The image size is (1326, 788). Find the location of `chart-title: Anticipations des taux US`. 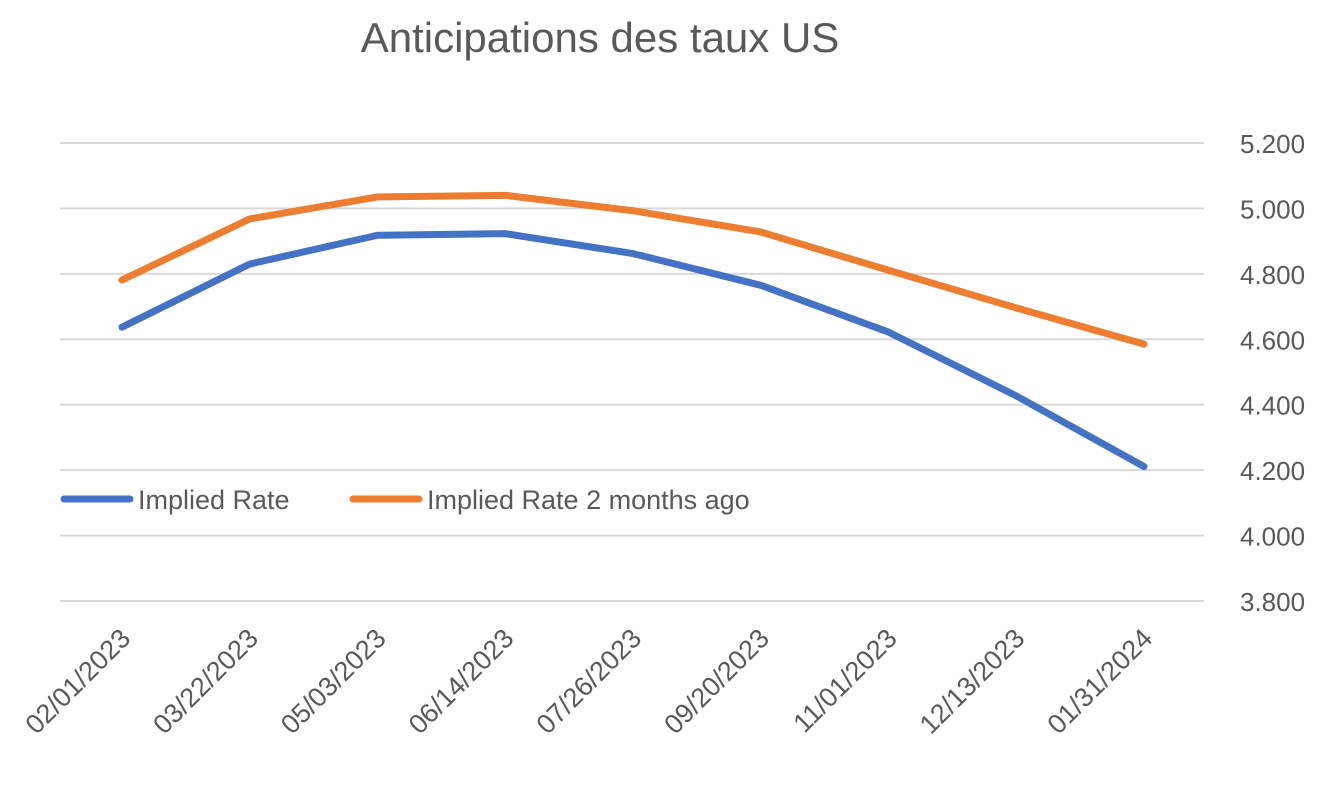

chart-title: Anticipations des taux US is located at coordinates (600, 37).